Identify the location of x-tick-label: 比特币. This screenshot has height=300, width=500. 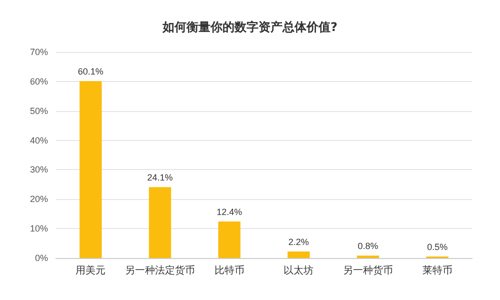
(229, 270).